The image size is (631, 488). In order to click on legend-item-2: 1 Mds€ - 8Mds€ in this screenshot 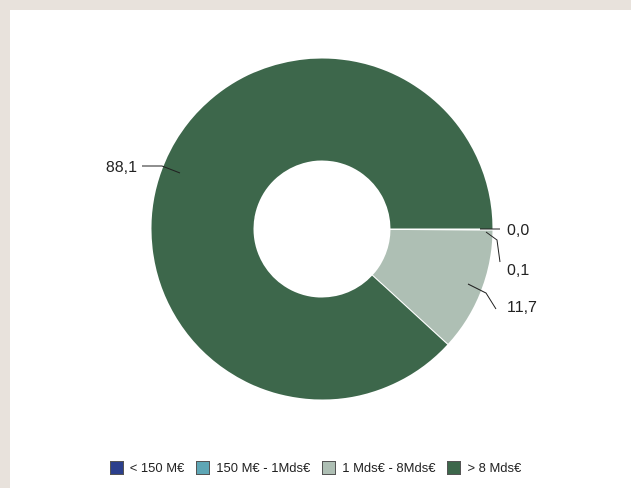, I will do `click(378, 467)`.